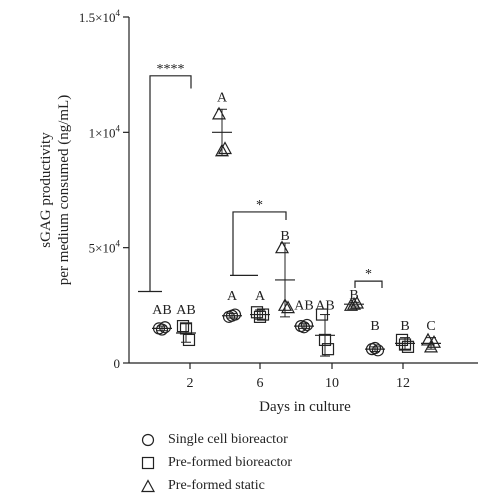 The image size is (499, 500). Describe the element at coordinates (260, 383) in the screenshot. I see `x-tick-label: 6` at that location.